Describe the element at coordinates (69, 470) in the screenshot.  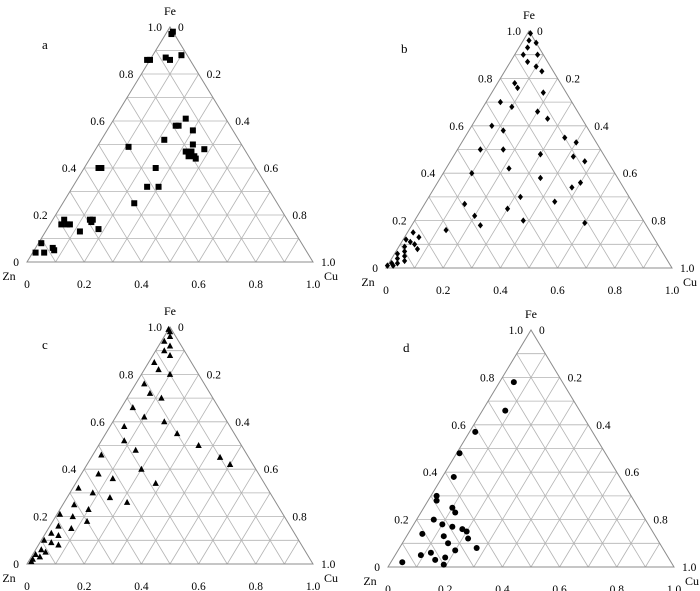
I see `tick-label-fe: 0.4` at that location.